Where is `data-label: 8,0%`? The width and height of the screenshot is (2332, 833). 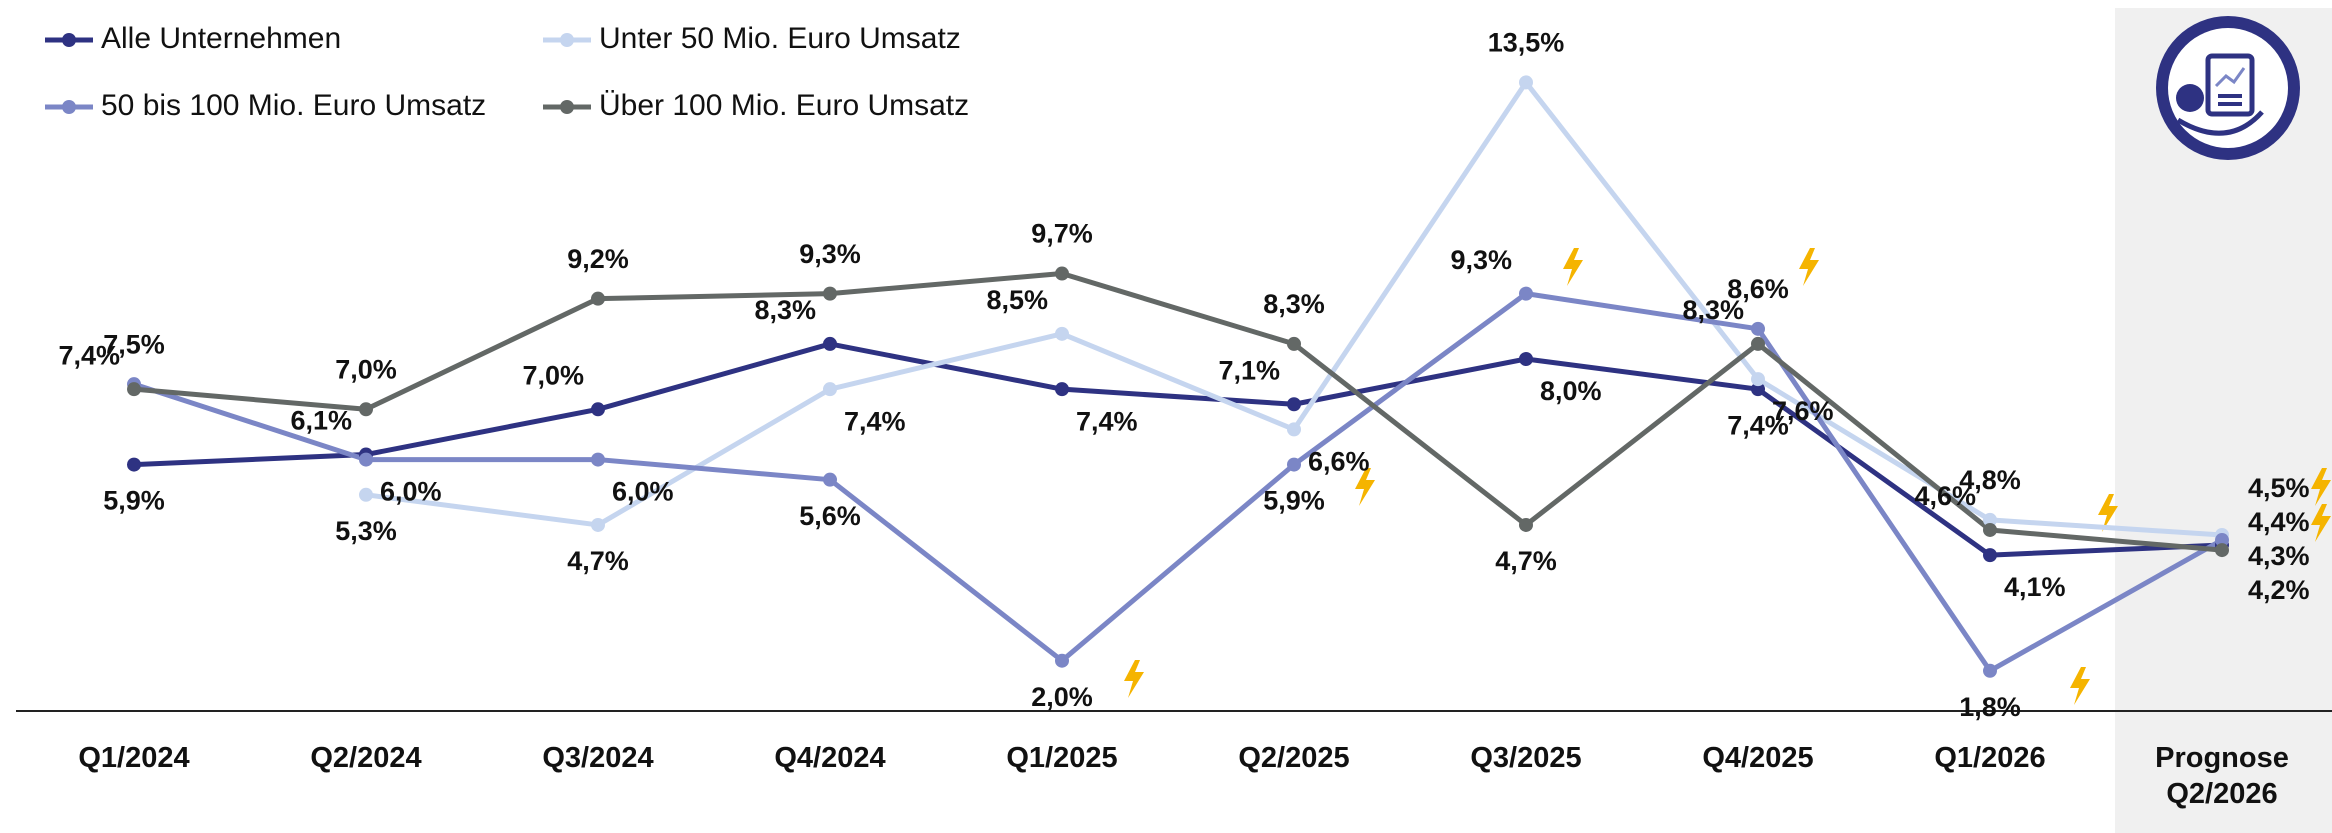 data-label: 8,0% is located at coordinates (1571, 391).